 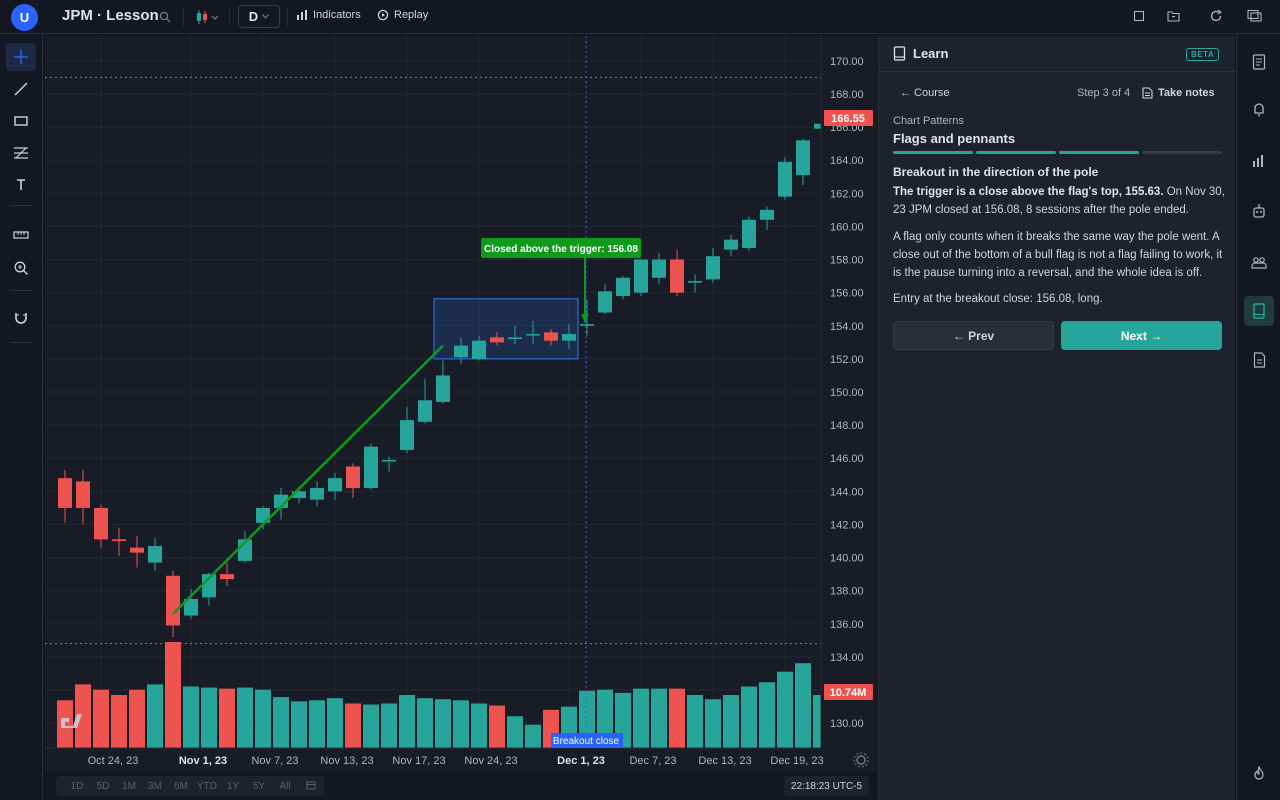 What do you see at coordinates (155, 786) in the screenshot?
I see `range-button-3m: 3M` at bounding box center [155, 786].